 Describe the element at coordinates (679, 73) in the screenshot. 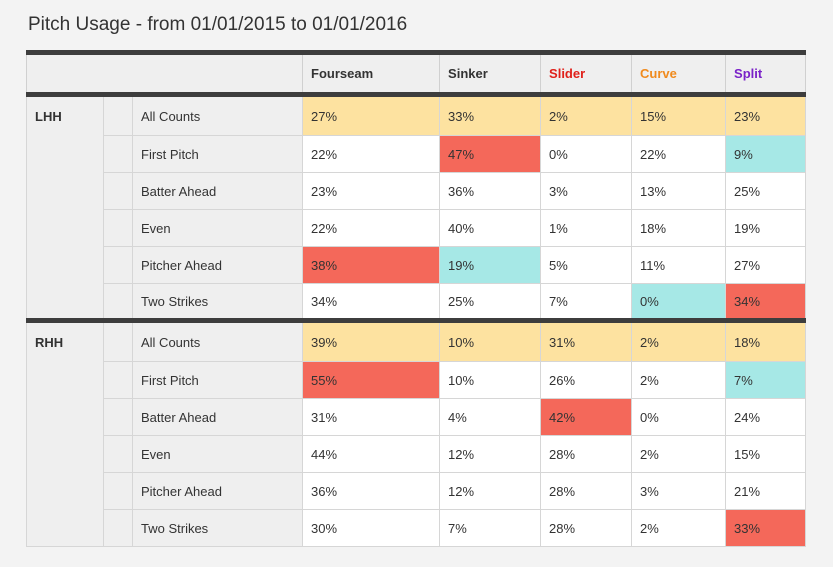

I see `header-pitch-3: Curve` at that location.